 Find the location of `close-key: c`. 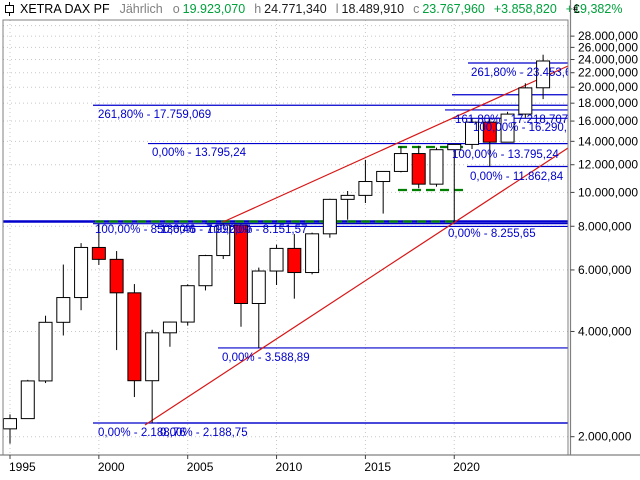

close-key: c is located at coordinates (416, 9).